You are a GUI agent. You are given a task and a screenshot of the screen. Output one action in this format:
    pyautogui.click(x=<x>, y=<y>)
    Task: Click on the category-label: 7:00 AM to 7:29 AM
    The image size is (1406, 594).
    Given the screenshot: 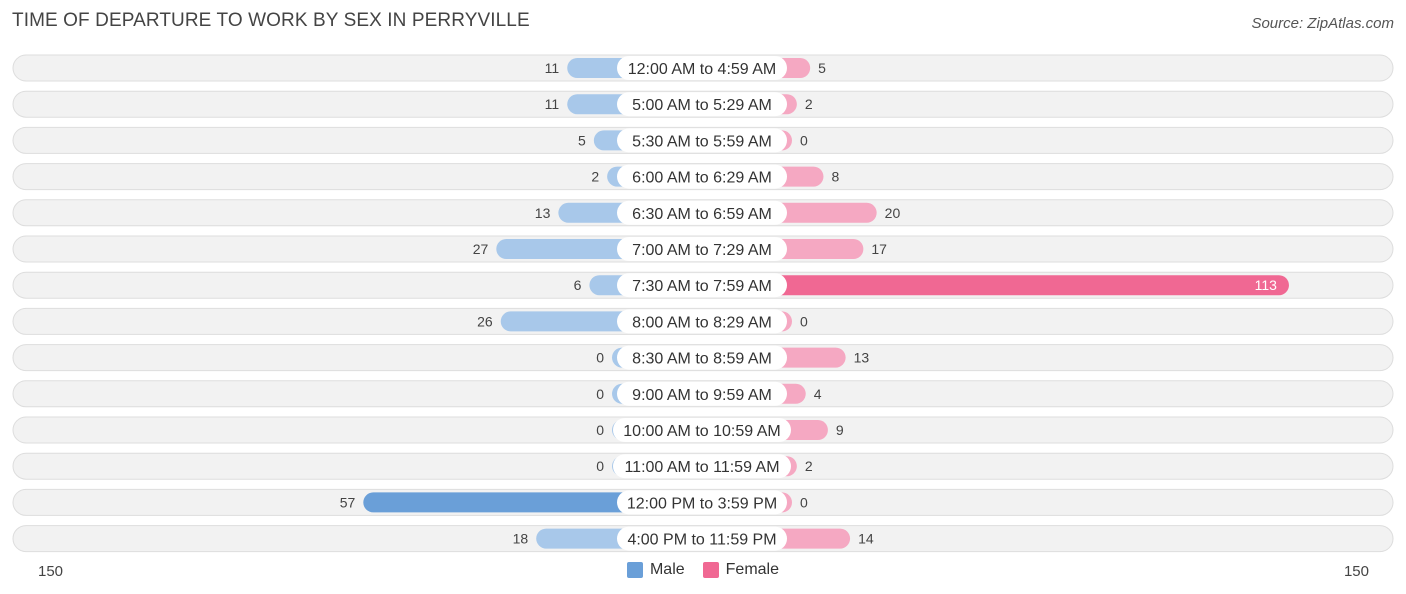 What is the action you would take?
    pyautogui.click(x=702, y=250)
    